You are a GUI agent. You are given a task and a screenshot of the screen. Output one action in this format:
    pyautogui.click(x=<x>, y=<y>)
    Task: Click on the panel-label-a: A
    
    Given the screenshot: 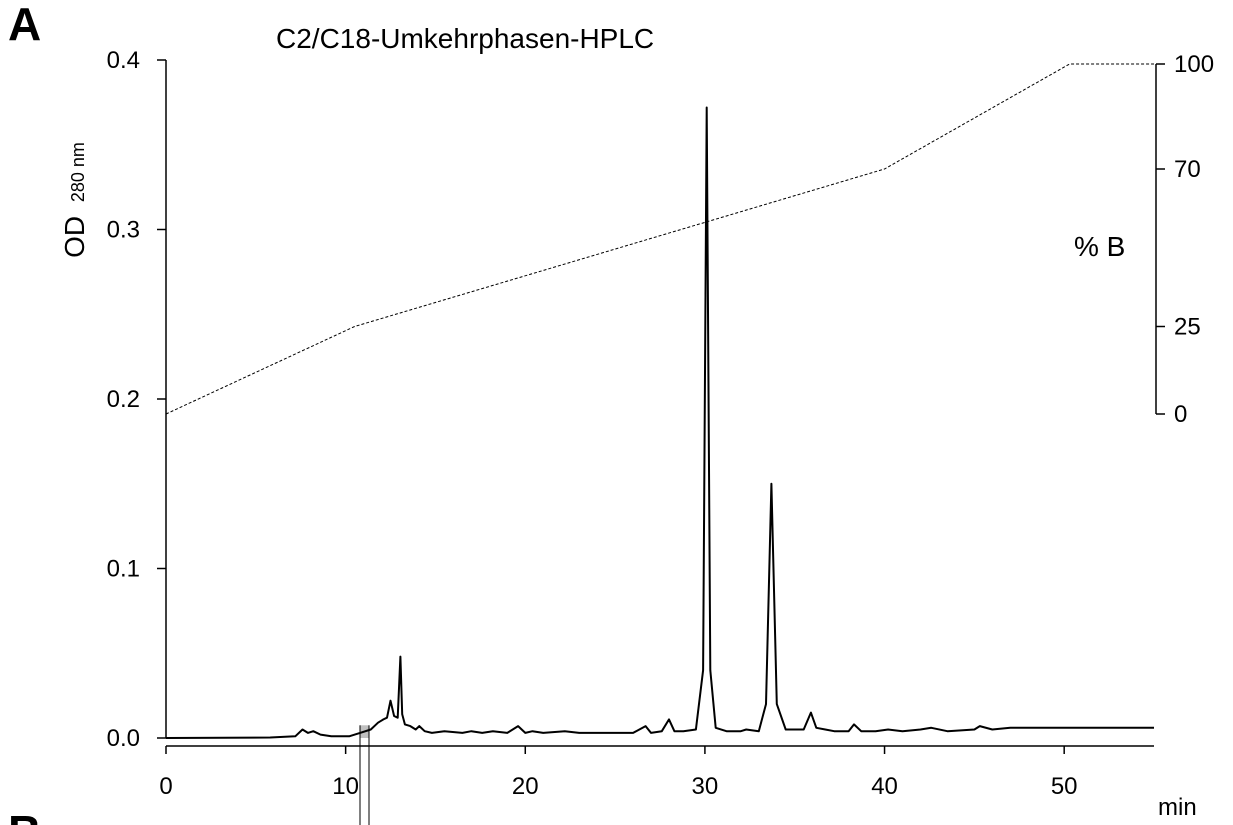 What is the action you would take?
    pyautogui.click(x=24, y=25)
    